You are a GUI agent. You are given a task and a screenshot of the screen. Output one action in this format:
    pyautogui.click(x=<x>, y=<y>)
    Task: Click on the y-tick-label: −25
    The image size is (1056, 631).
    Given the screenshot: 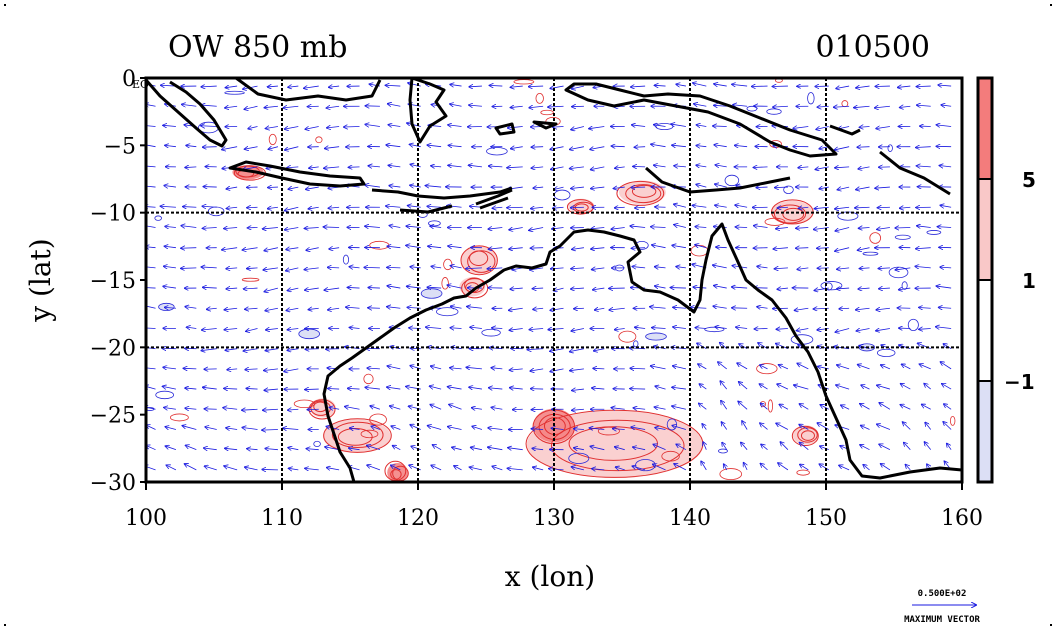 What is the action you would take?
    pyautogui.click(x=113, y=416)
    